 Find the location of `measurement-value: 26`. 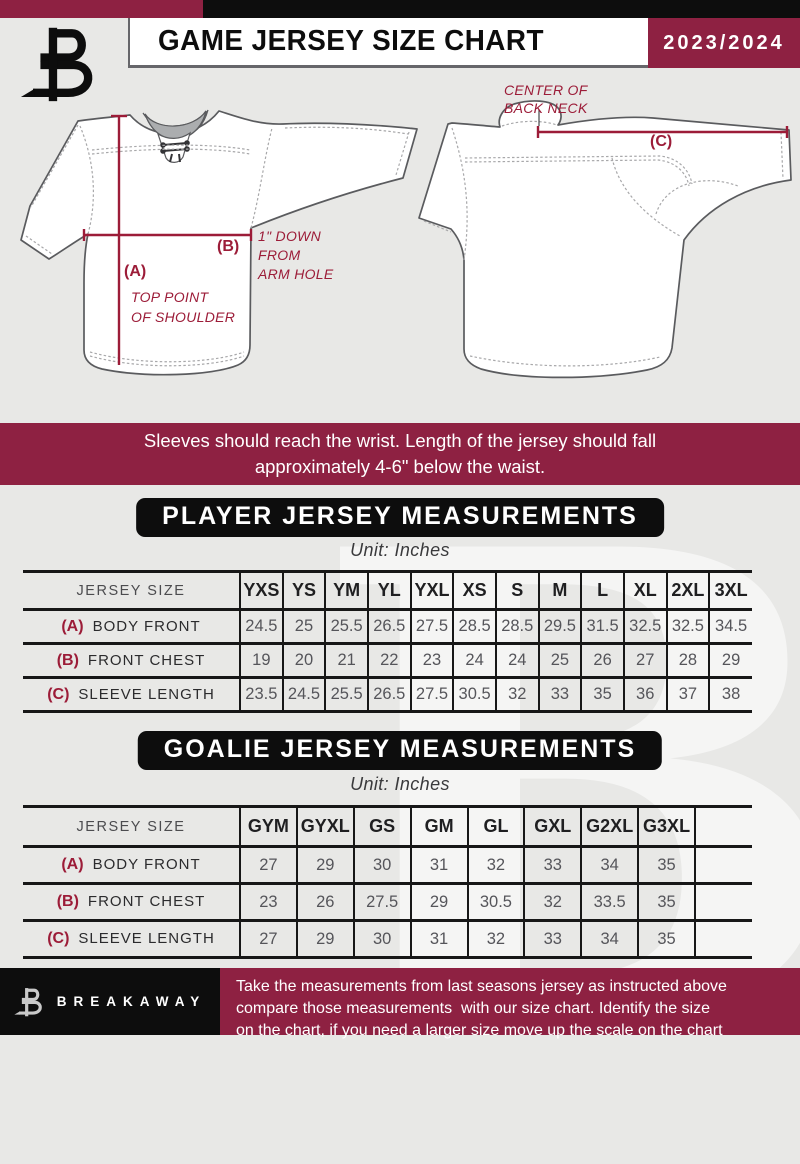

measurement-value: 26 is located at coordinates (602, 660).